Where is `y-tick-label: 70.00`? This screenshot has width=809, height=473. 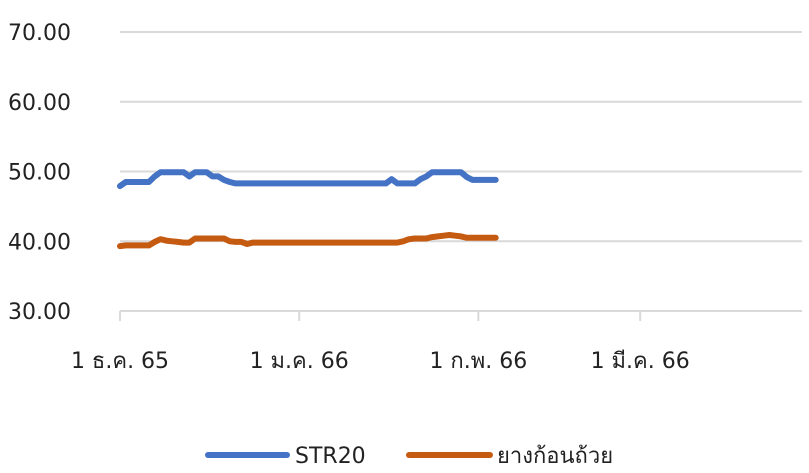
y-tick-label: 70.00 is located at coordinates (39, 33).